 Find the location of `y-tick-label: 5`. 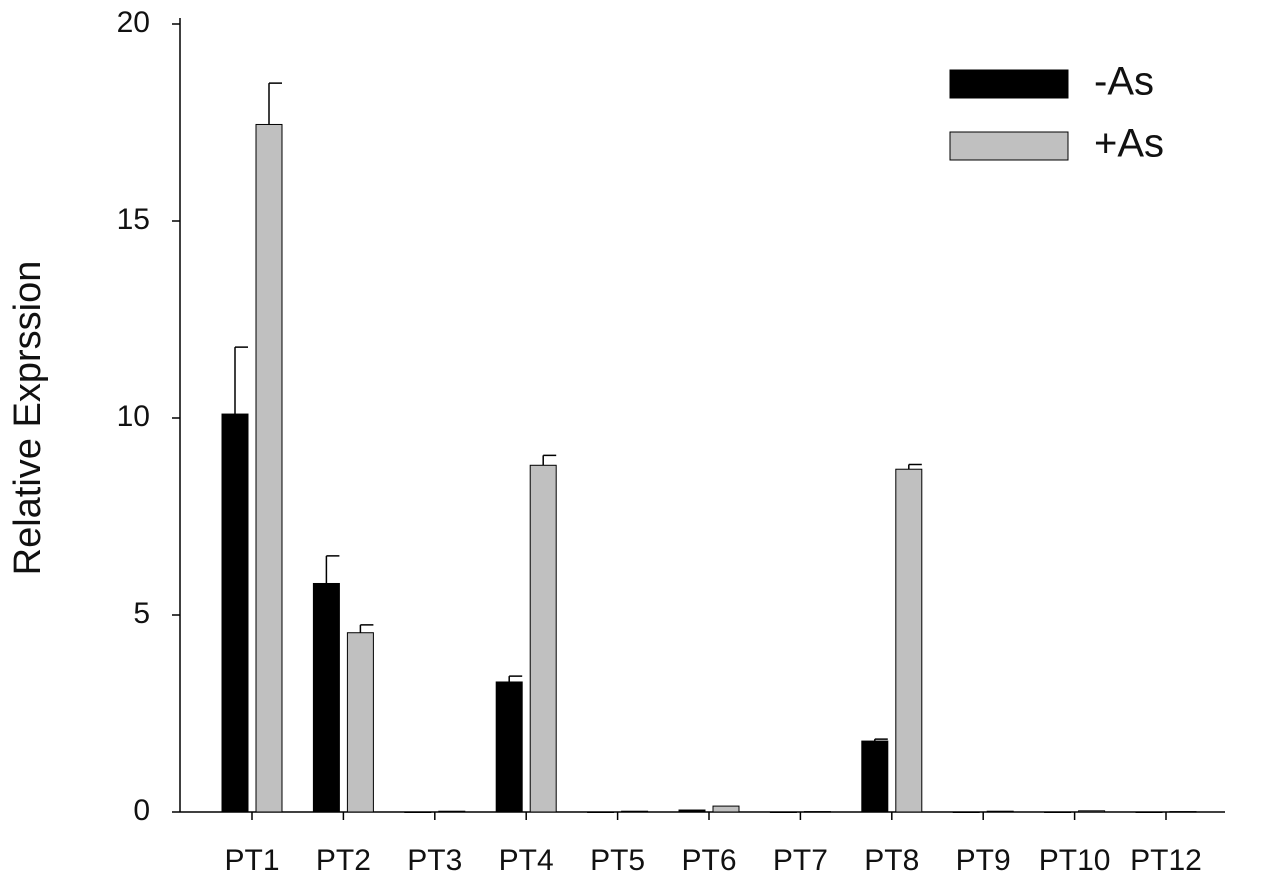

y-tick-label: 5 is located at coordinates (141, 613).